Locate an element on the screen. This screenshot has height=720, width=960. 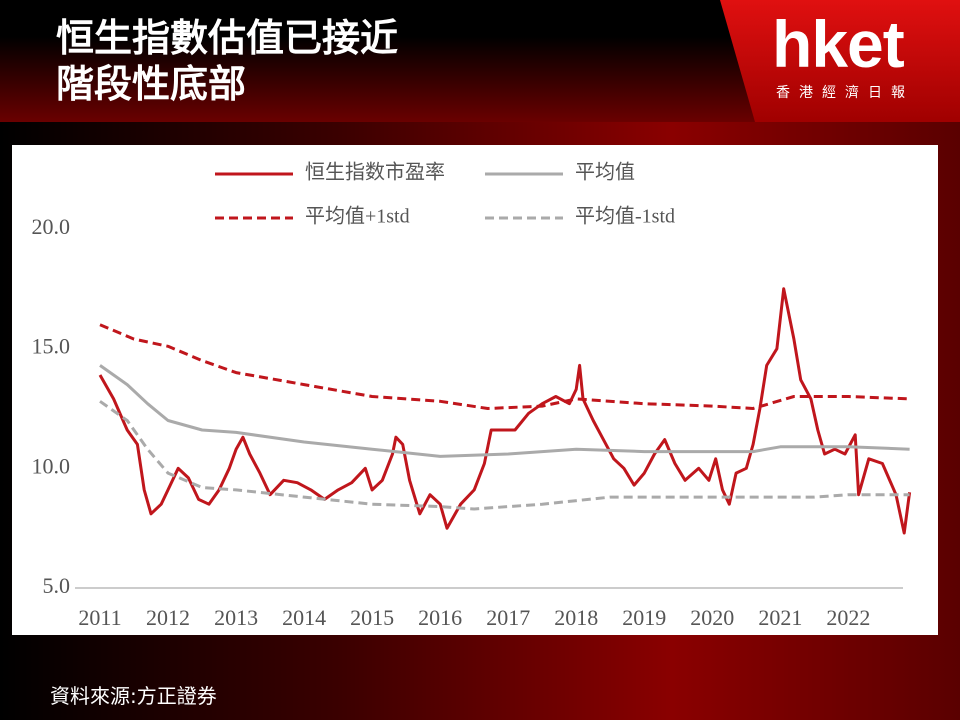
legend-label: 平均值 is located at coordinates (605, 172).